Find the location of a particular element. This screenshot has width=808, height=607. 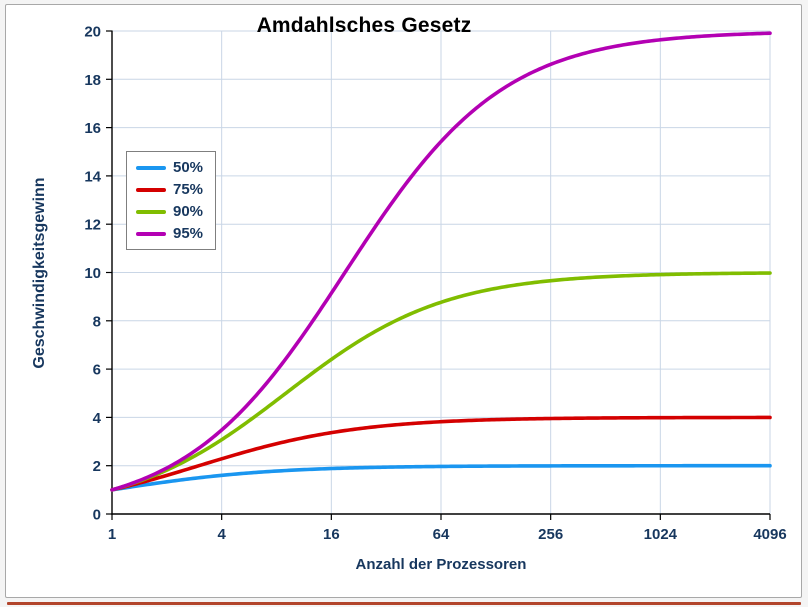

svg-text: 8 is located at coordinates (97, 321).